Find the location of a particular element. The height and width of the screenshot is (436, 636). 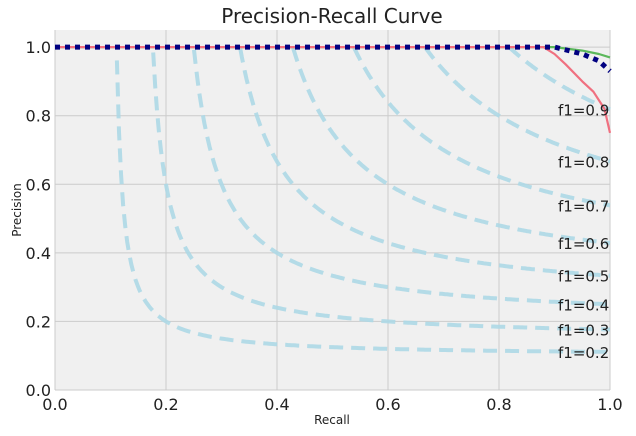

y-tick-label: 0.8 is located at coordinates (38, 116).